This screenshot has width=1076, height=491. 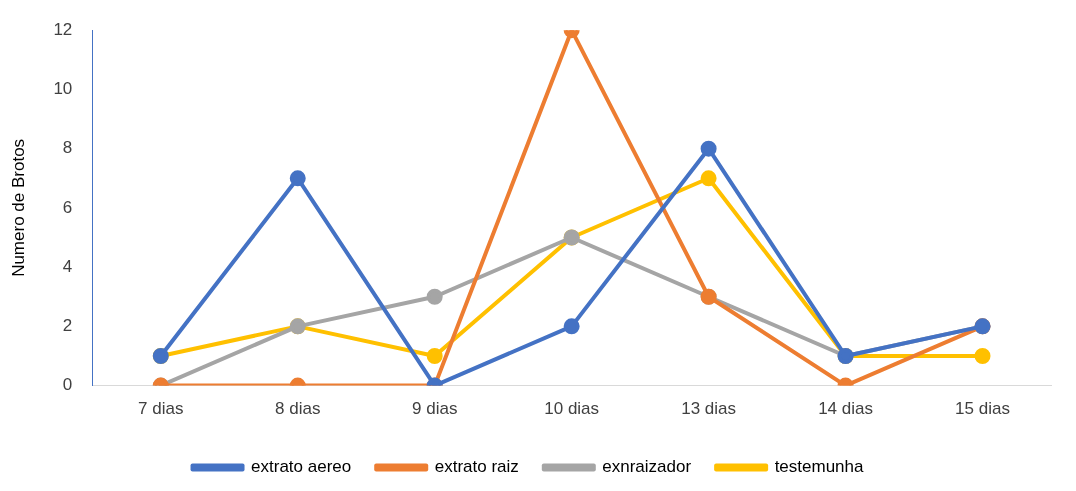 I want to click on y-axis-title: Numero de Brotos, so click(x=18, y=207).